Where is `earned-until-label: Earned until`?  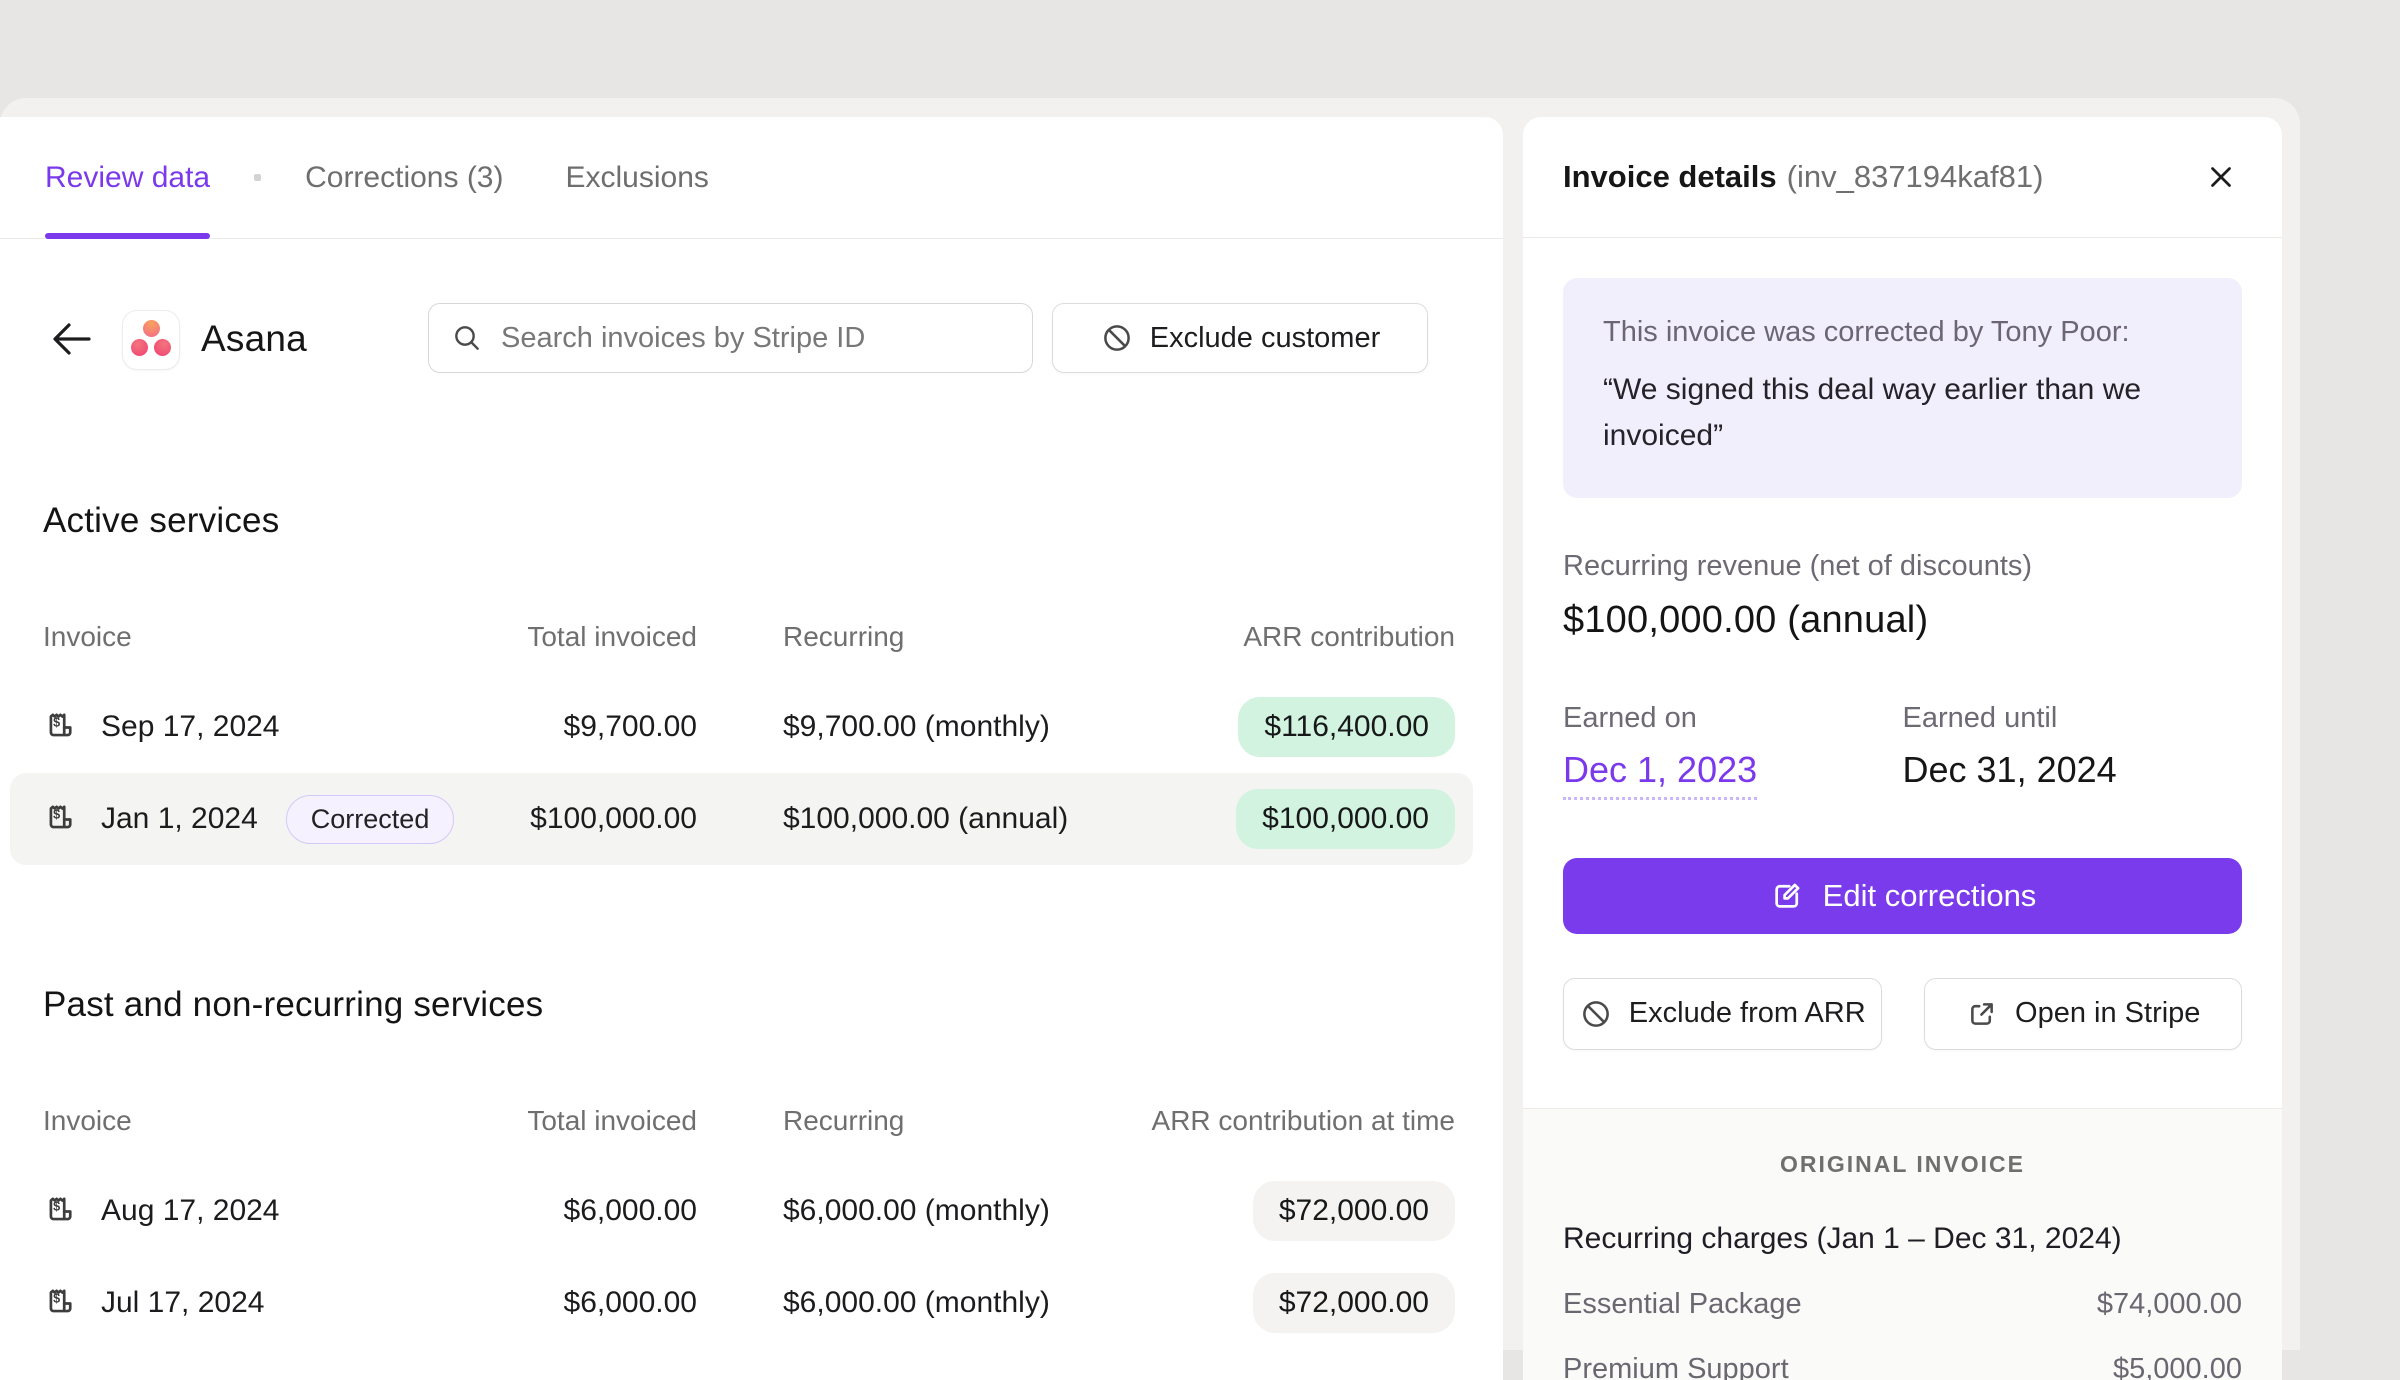
earned-until-label: Earned until is located at coordinates (1980, 717).